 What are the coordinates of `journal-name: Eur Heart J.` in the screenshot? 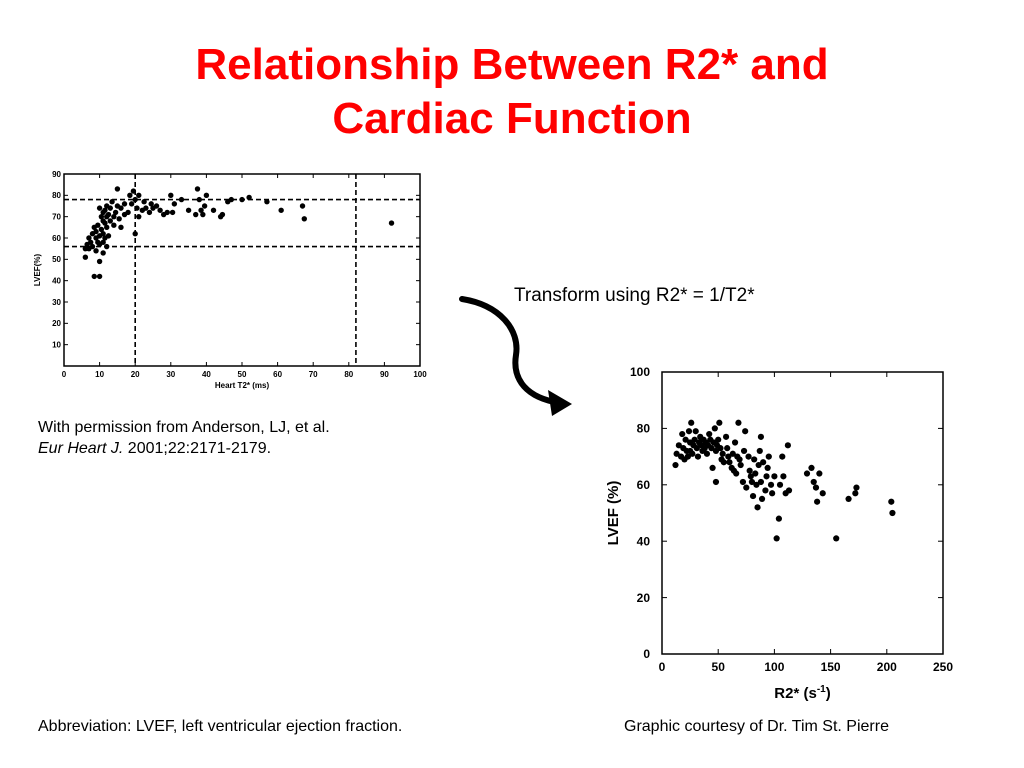 It's located at (81, 448).